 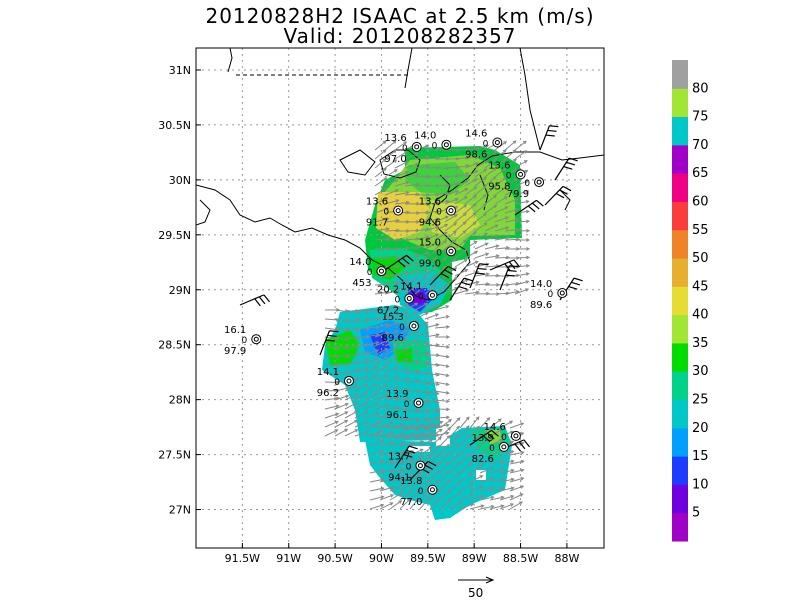 I want to click on station-value-top: 14.0, so click(x=425, y=136).